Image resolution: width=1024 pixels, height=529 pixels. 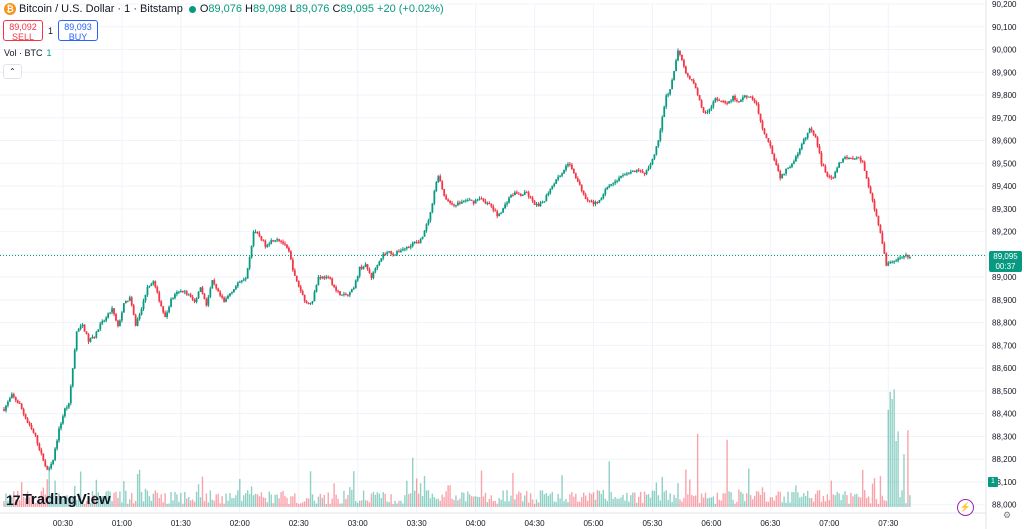 What do you see at coordinates (1004, 368) in the screenshot?
I see `y-tick-label: 88,600` at bounding box center [1004, 368].